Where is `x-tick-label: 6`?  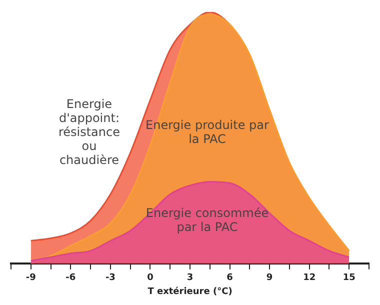 x-tick-label: 6 is located at coordinates (229, 278).